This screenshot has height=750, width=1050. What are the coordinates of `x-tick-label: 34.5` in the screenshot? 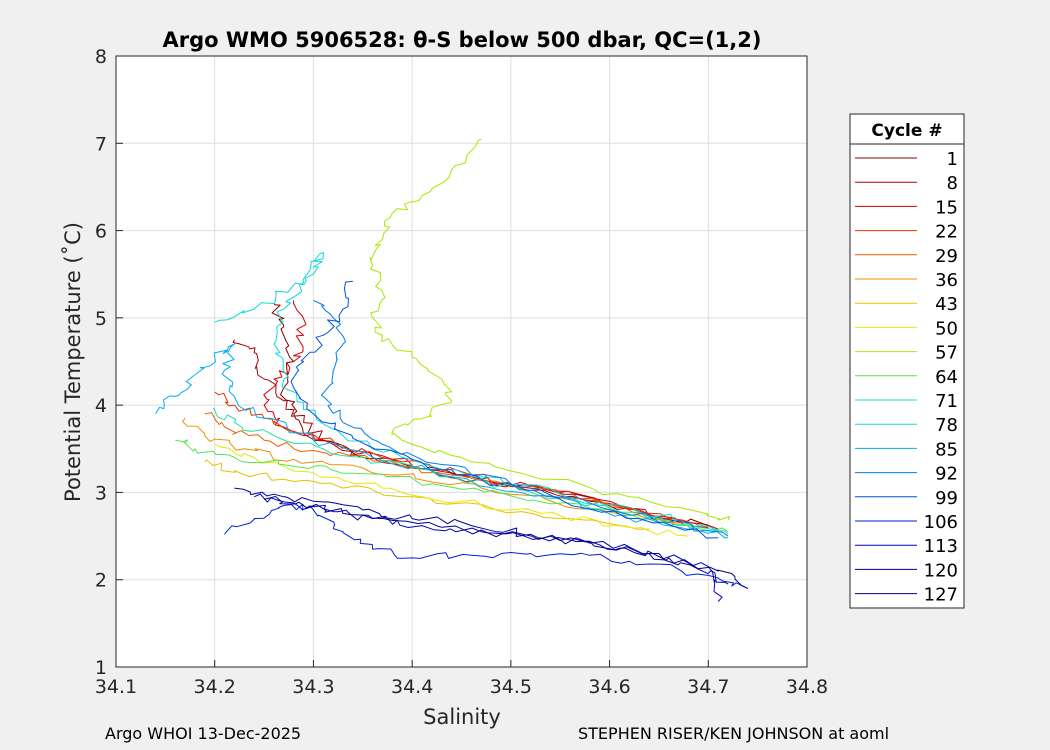 It's located at (511, 687).